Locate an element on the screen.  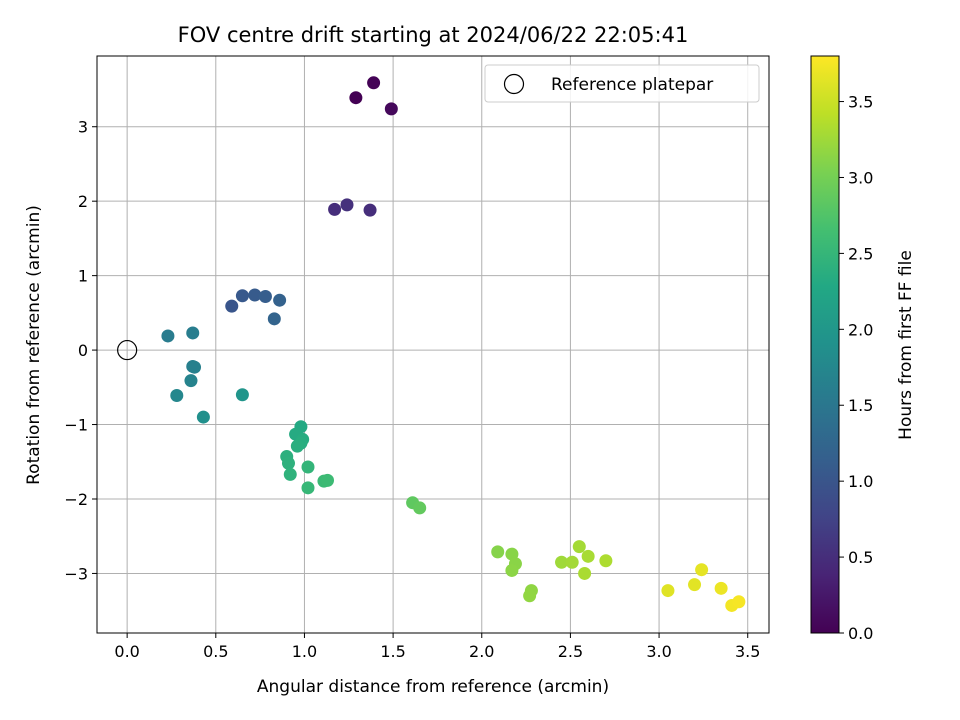
y-tick-label: −3 is located at coordinates (76, 573).